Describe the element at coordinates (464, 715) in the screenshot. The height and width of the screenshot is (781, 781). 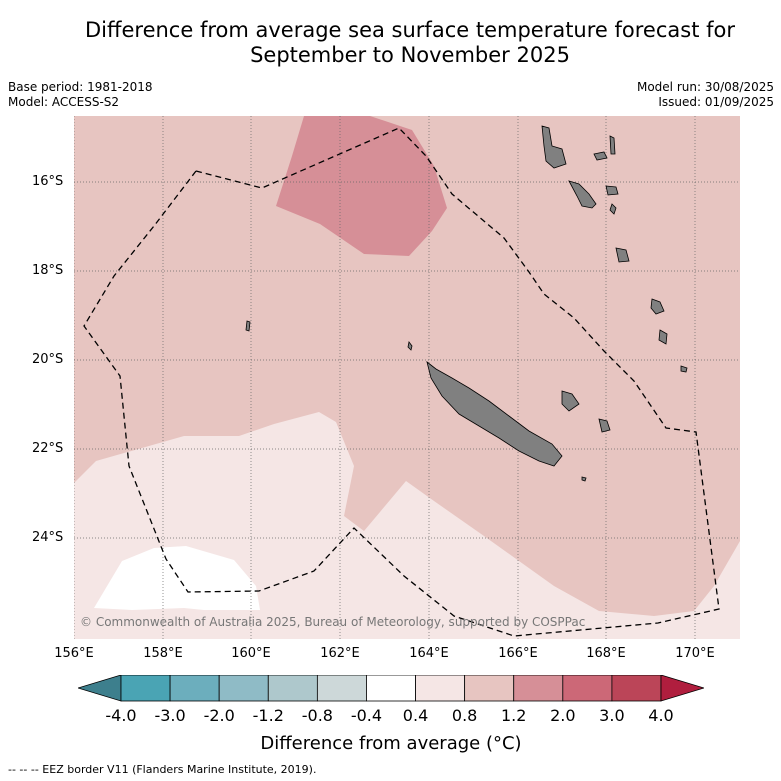
I see `colorbar-tick-label: 0.8` at that location.